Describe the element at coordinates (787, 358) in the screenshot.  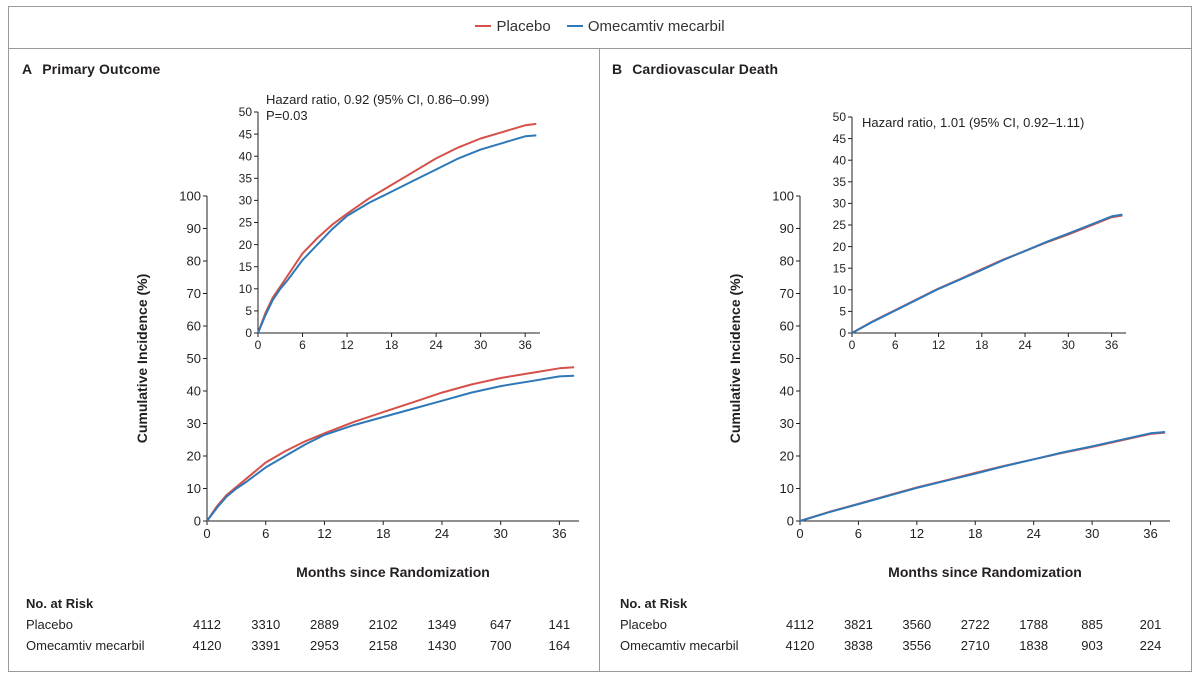
I see `main-y-tick-label: 50` at that location.